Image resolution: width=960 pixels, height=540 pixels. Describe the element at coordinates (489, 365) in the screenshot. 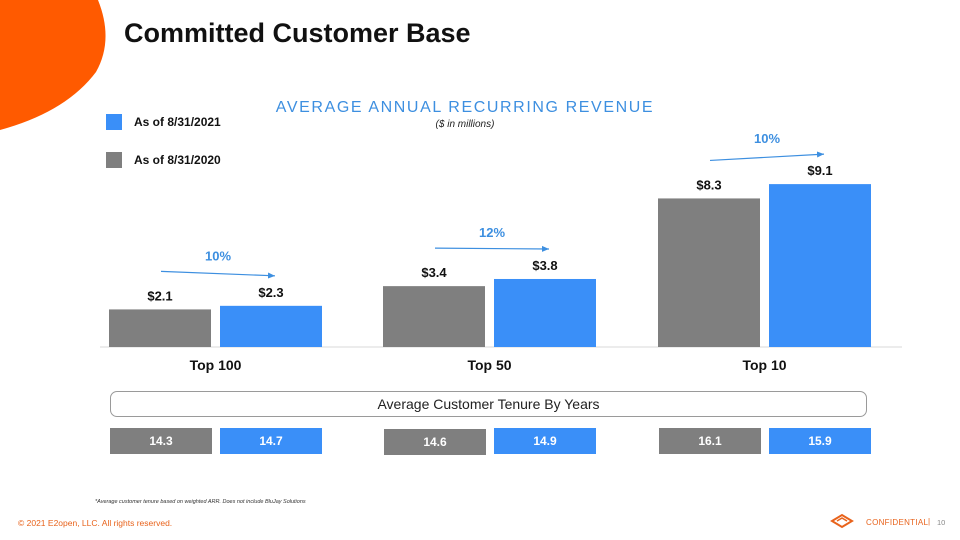

I see `category-label-top-50: Top 50` at that location.